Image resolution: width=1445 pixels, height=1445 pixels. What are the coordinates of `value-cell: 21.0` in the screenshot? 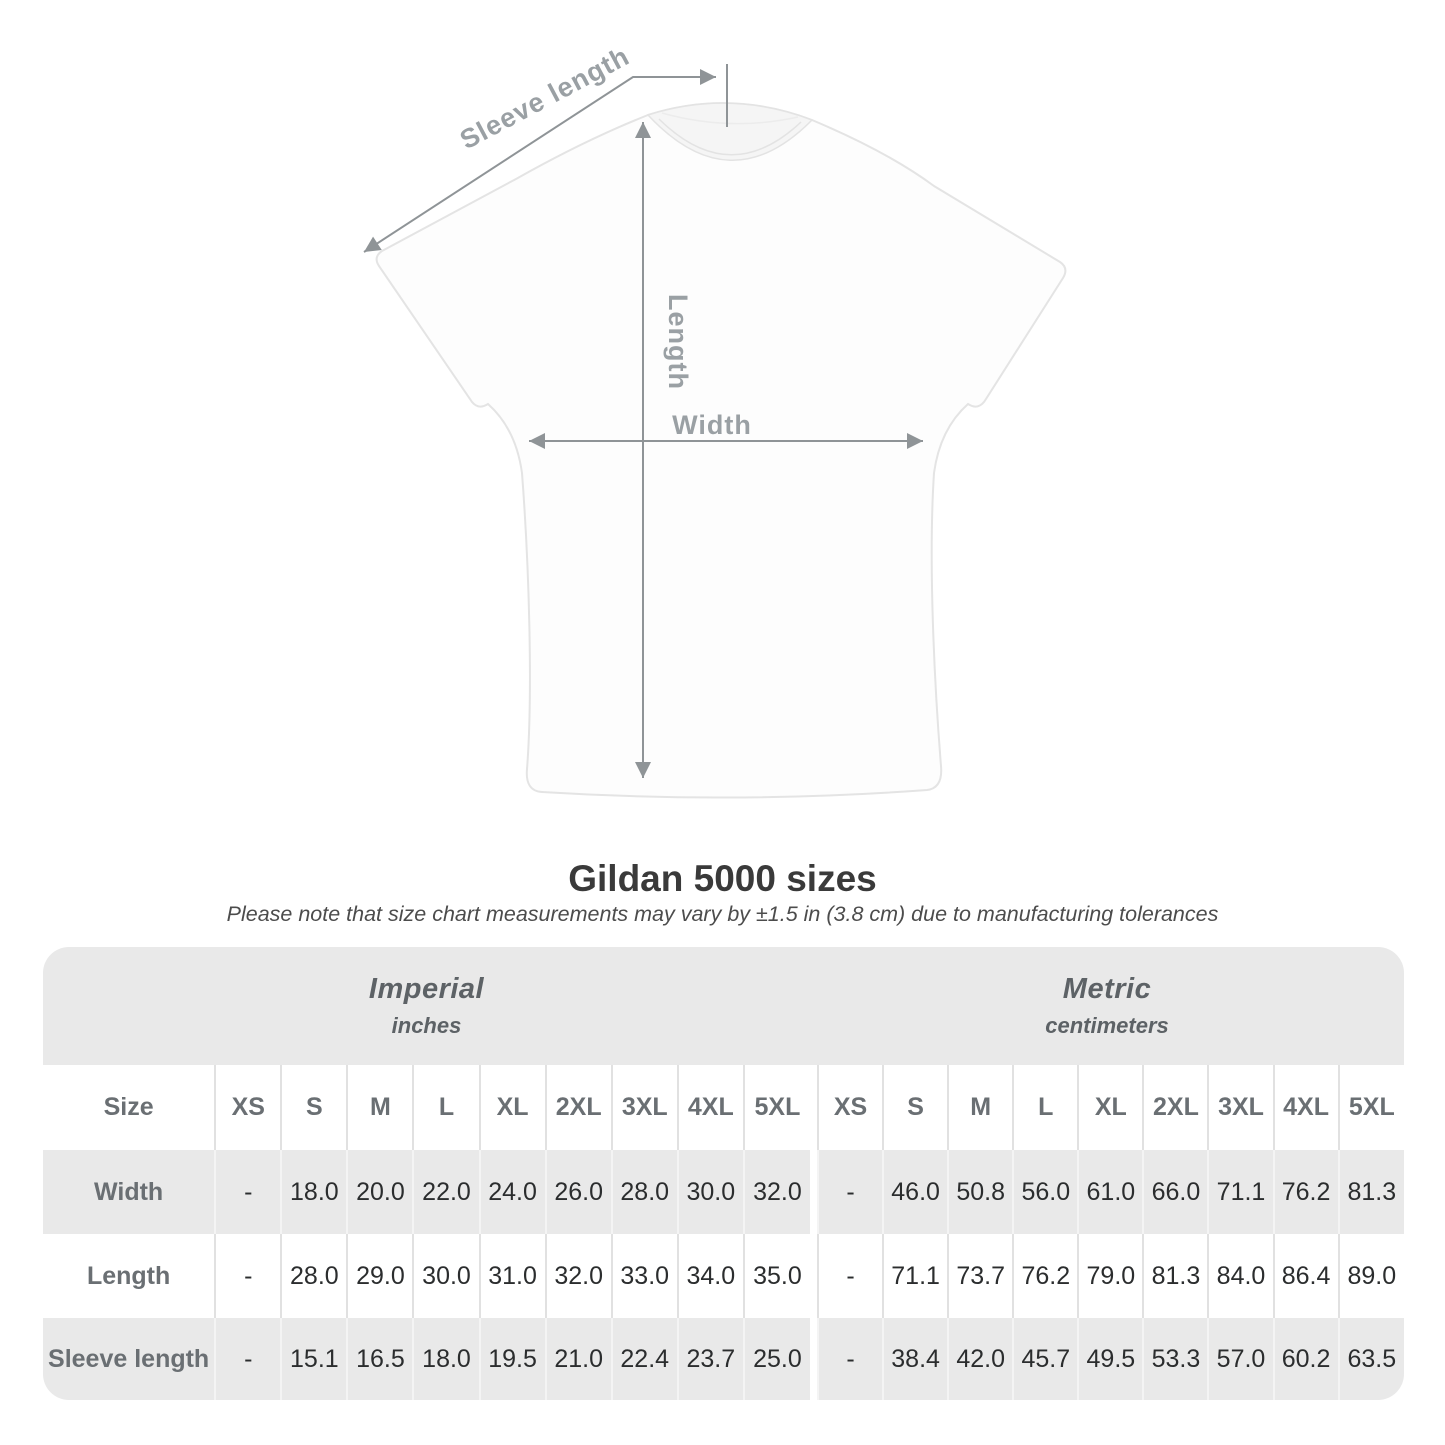 It's located at (578, 1359).